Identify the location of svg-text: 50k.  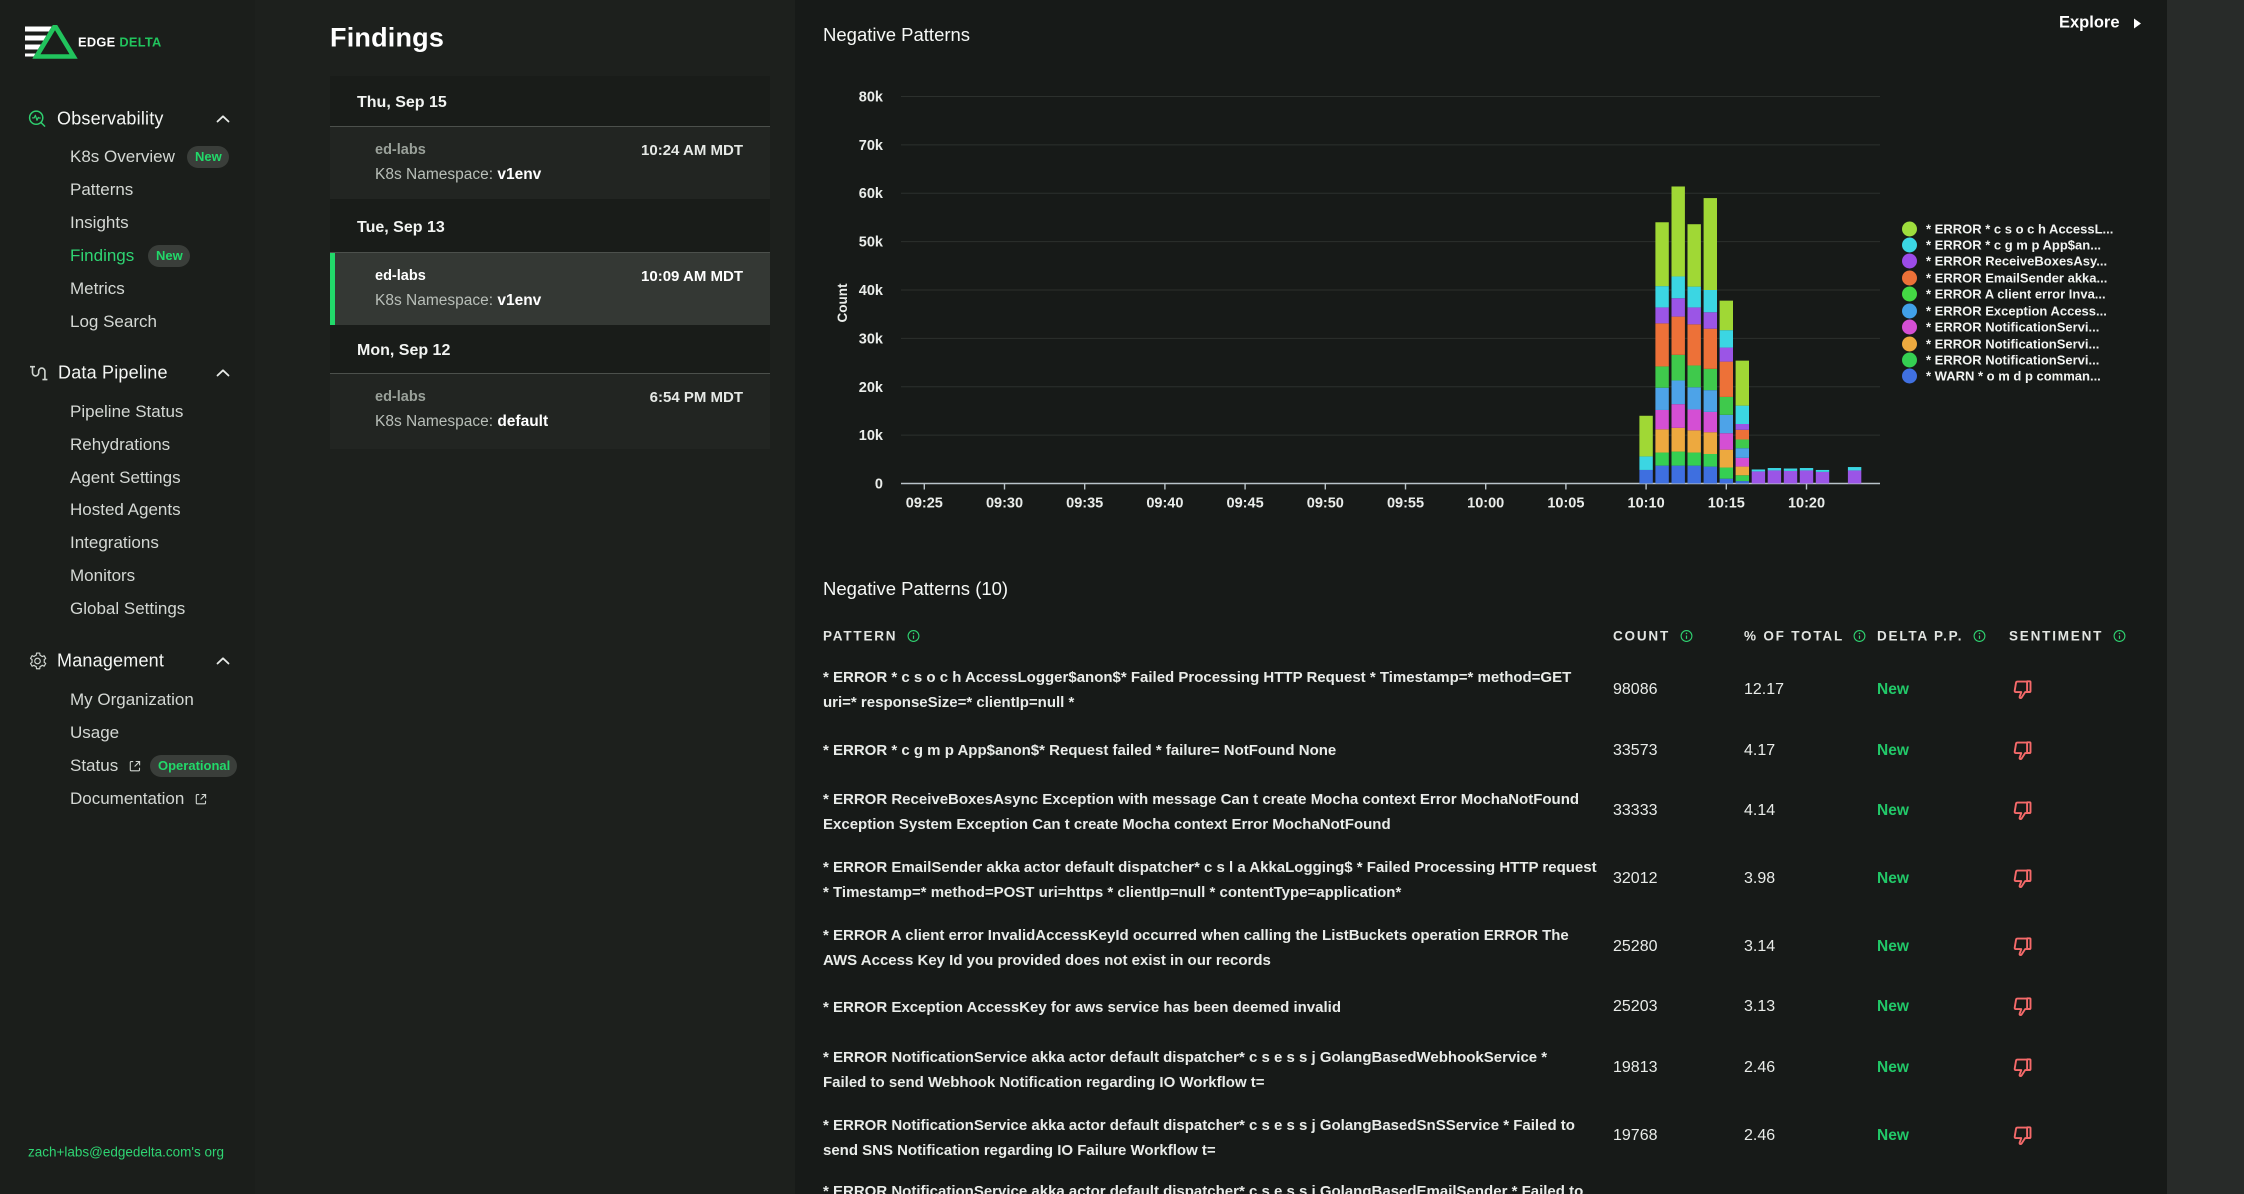
(871, 243).